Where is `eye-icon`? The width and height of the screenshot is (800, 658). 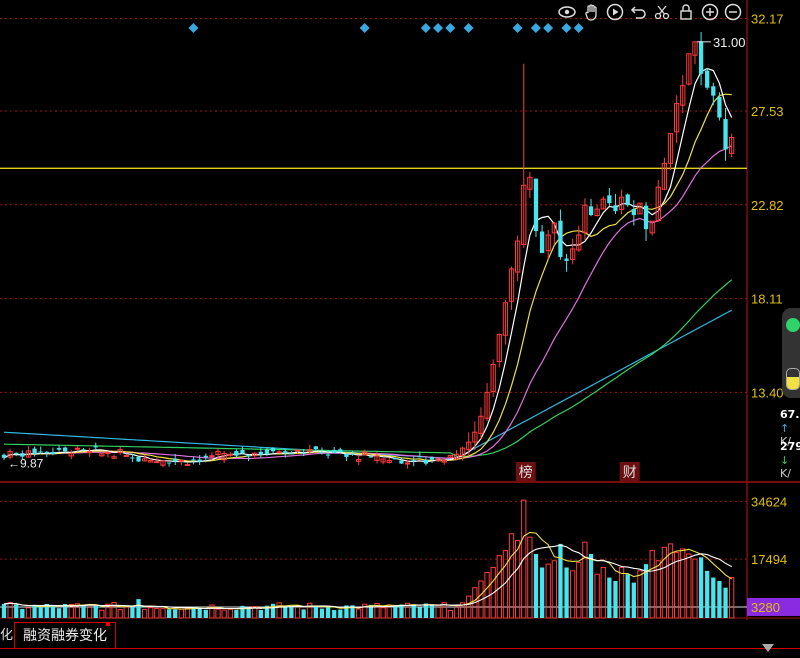 eye-icon is located at coordinates (567, 12).